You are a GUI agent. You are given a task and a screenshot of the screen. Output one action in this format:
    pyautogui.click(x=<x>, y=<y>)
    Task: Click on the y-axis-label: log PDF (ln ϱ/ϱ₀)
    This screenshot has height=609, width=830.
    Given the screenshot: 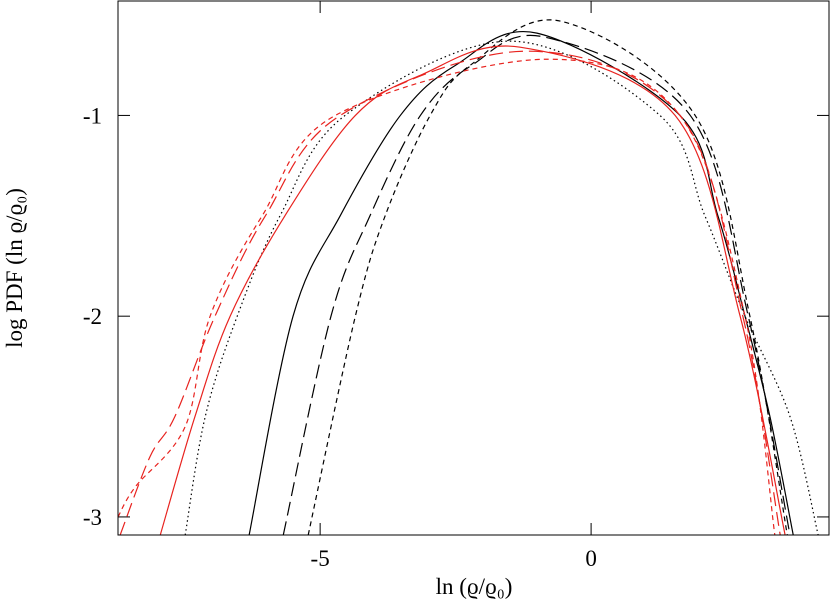 What is the action you would take?
    pyautogui.click(x=14, y=268)
    